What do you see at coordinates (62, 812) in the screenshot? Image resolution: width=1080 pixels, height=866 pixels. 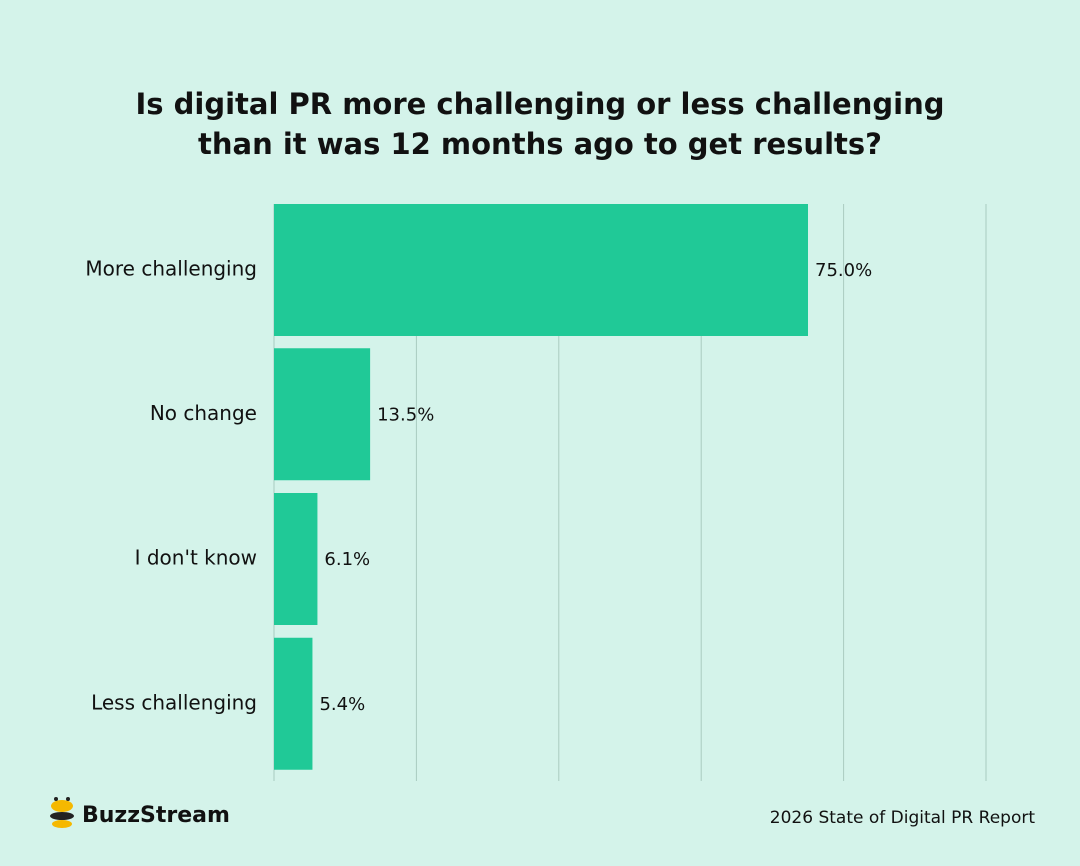 I see `logo-icon` at bounding box center [62, 812].